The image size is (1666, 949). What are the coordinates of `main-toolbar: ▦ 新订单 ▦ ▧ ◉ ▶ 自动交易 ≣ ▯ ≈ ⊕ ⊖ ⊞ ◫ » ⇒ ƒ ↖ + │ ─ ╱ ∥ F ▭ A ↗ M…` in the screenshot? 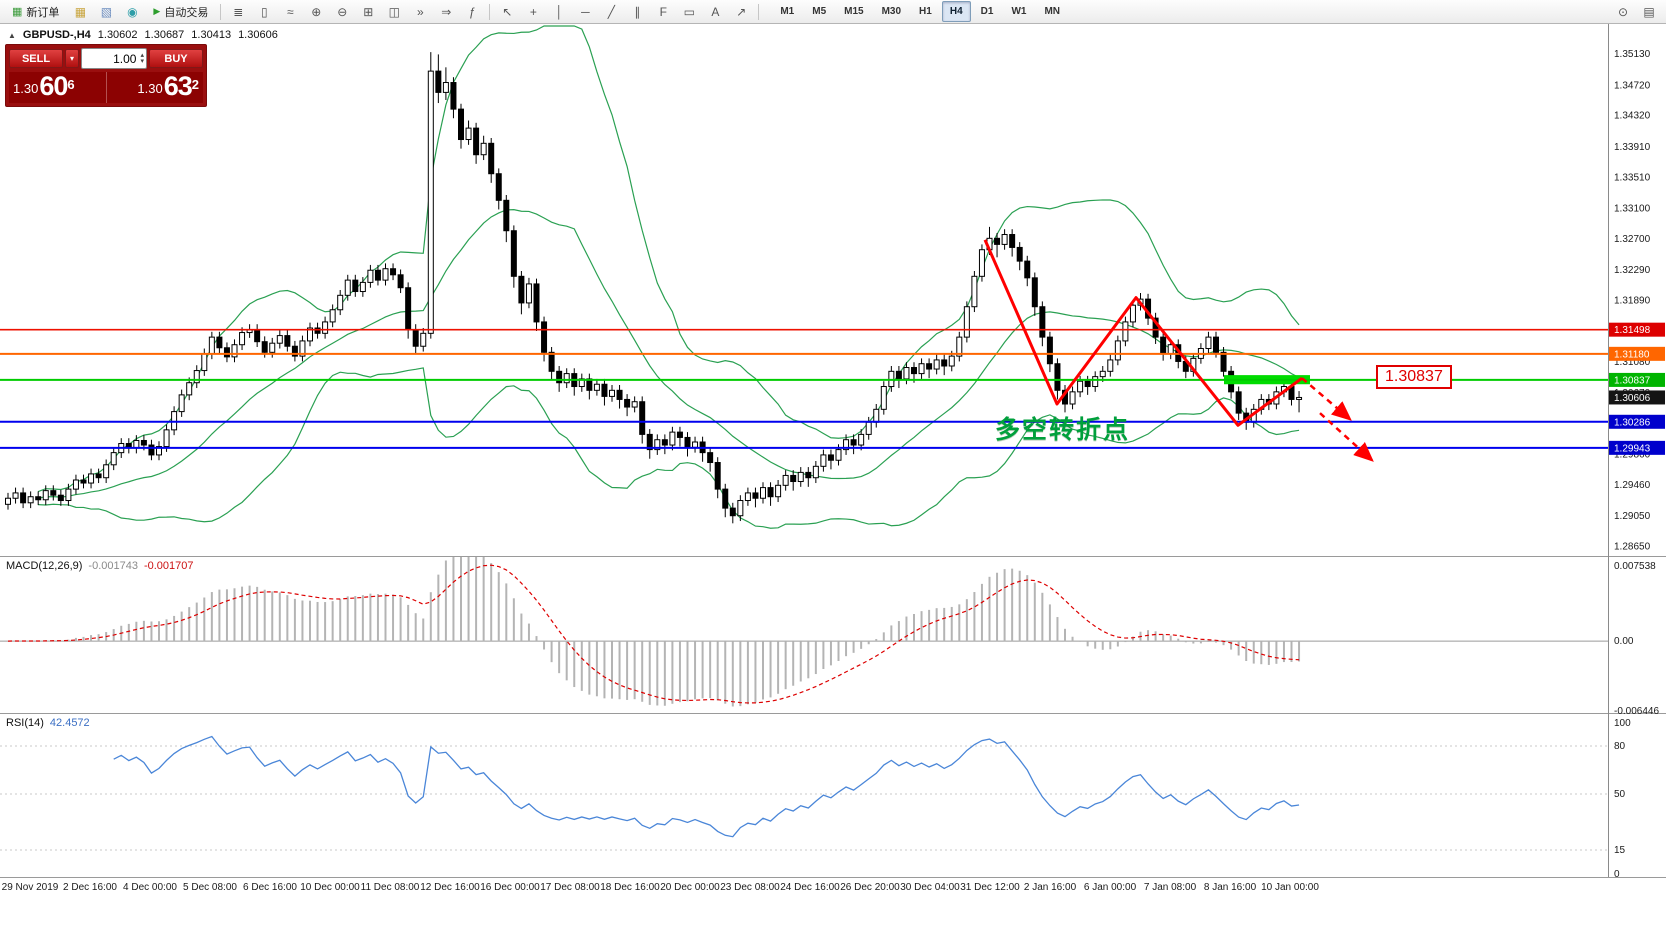 It's located at (833, 12).